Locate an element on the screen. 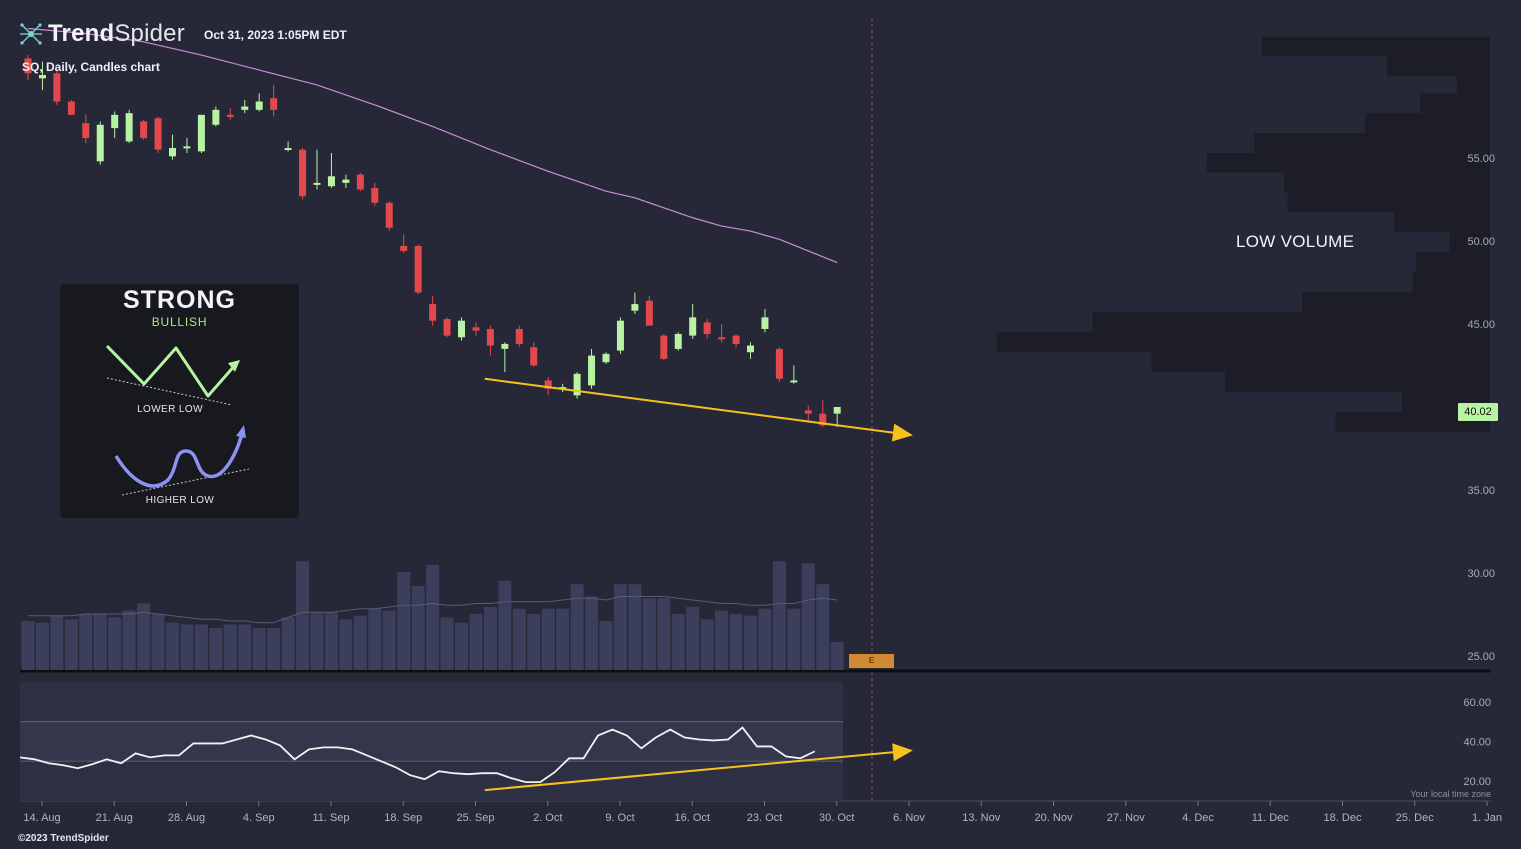 This screenshot has width=1521, height=849. price-support-trendline-arrow is located at coordinates (902, 432).